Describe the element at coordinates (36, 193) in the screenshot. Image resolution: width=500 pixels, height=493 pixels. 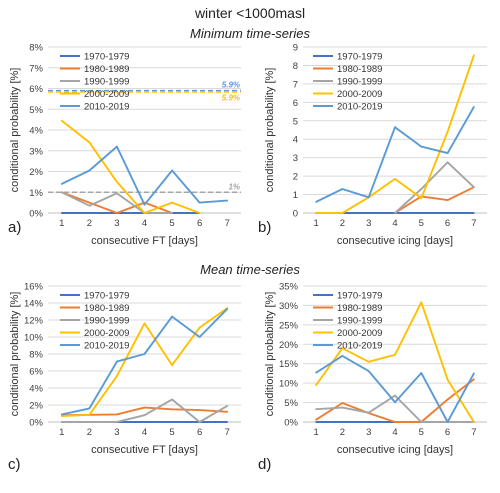
I see `y-tick-label: 1%` at that location.